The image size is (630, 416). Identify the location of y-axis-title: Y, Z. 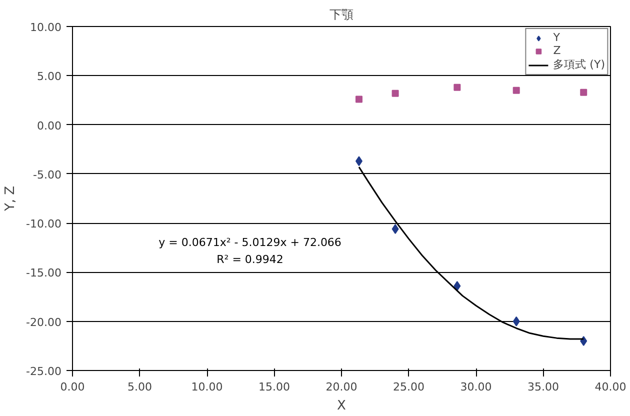
(10, 199).